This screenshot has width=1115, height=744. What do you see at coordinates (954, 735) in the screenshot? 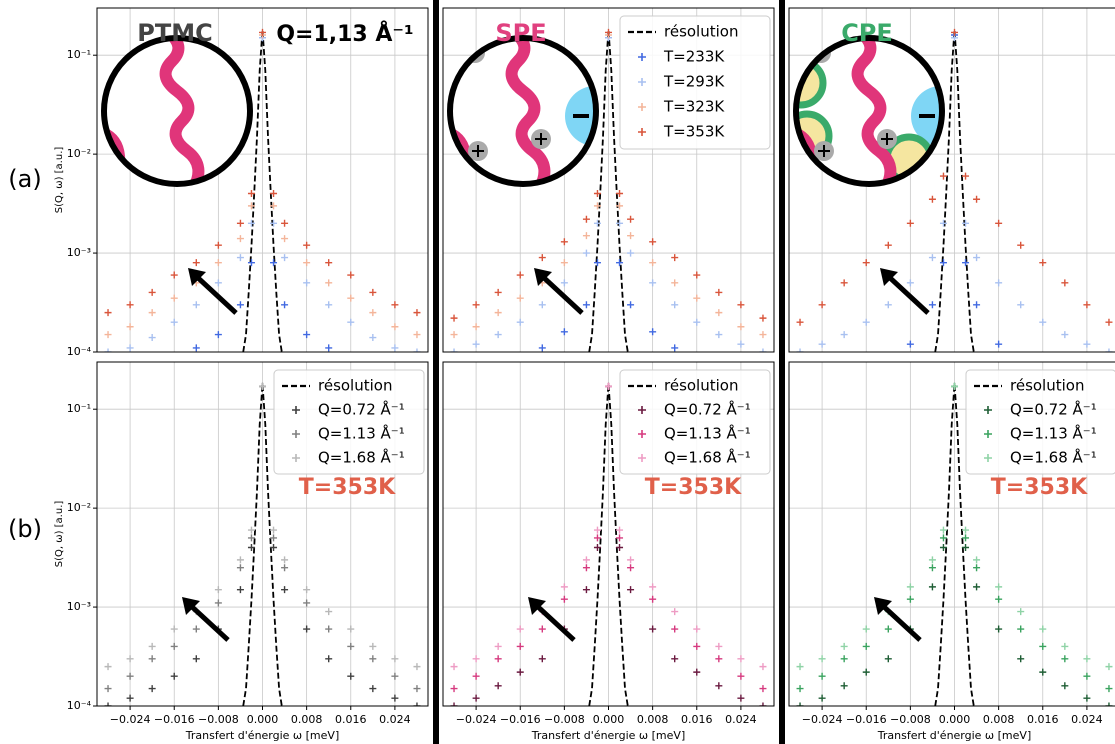
I see `x-axis-label: Transfert d'énergie ω [meV]` at bounding box center [954, 735].